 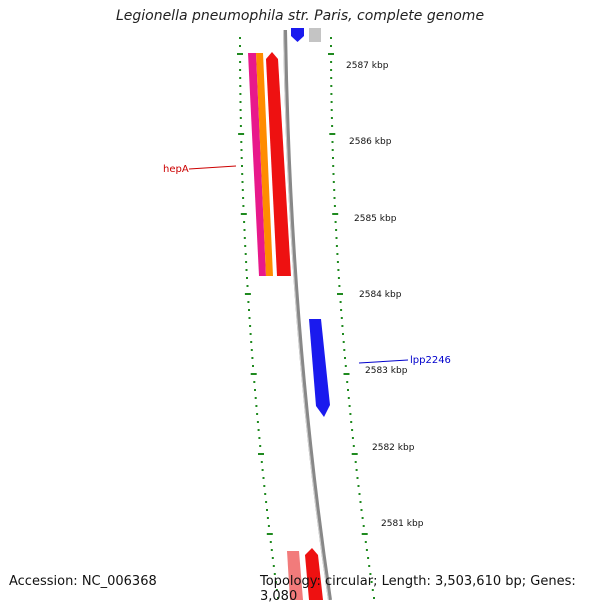 What do you see at coordinates (307, 314) in the screenshot?
I see `genome-backbone` at bounding box center [307, 314].